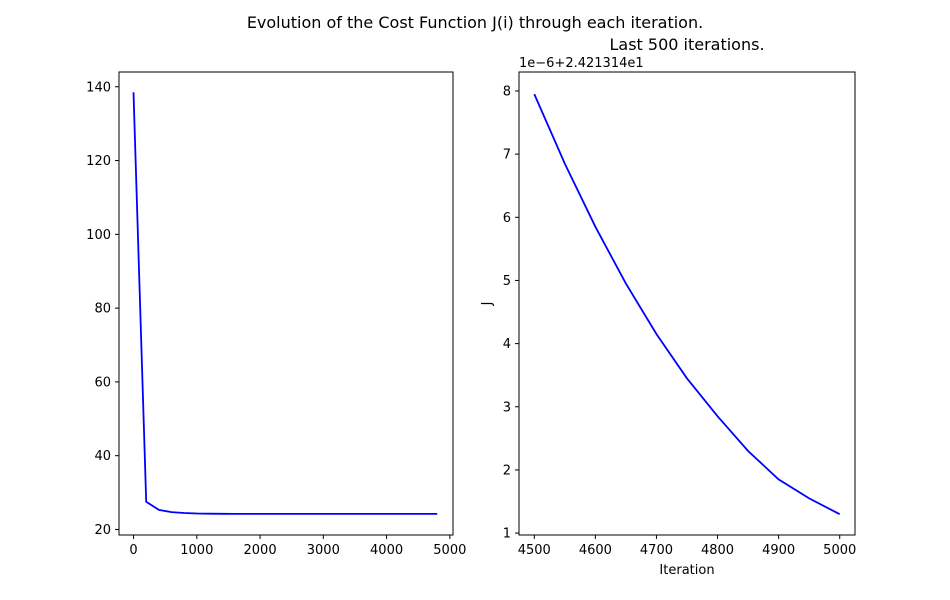  I want to click on y-tick-label: 7, so click(507, 155).